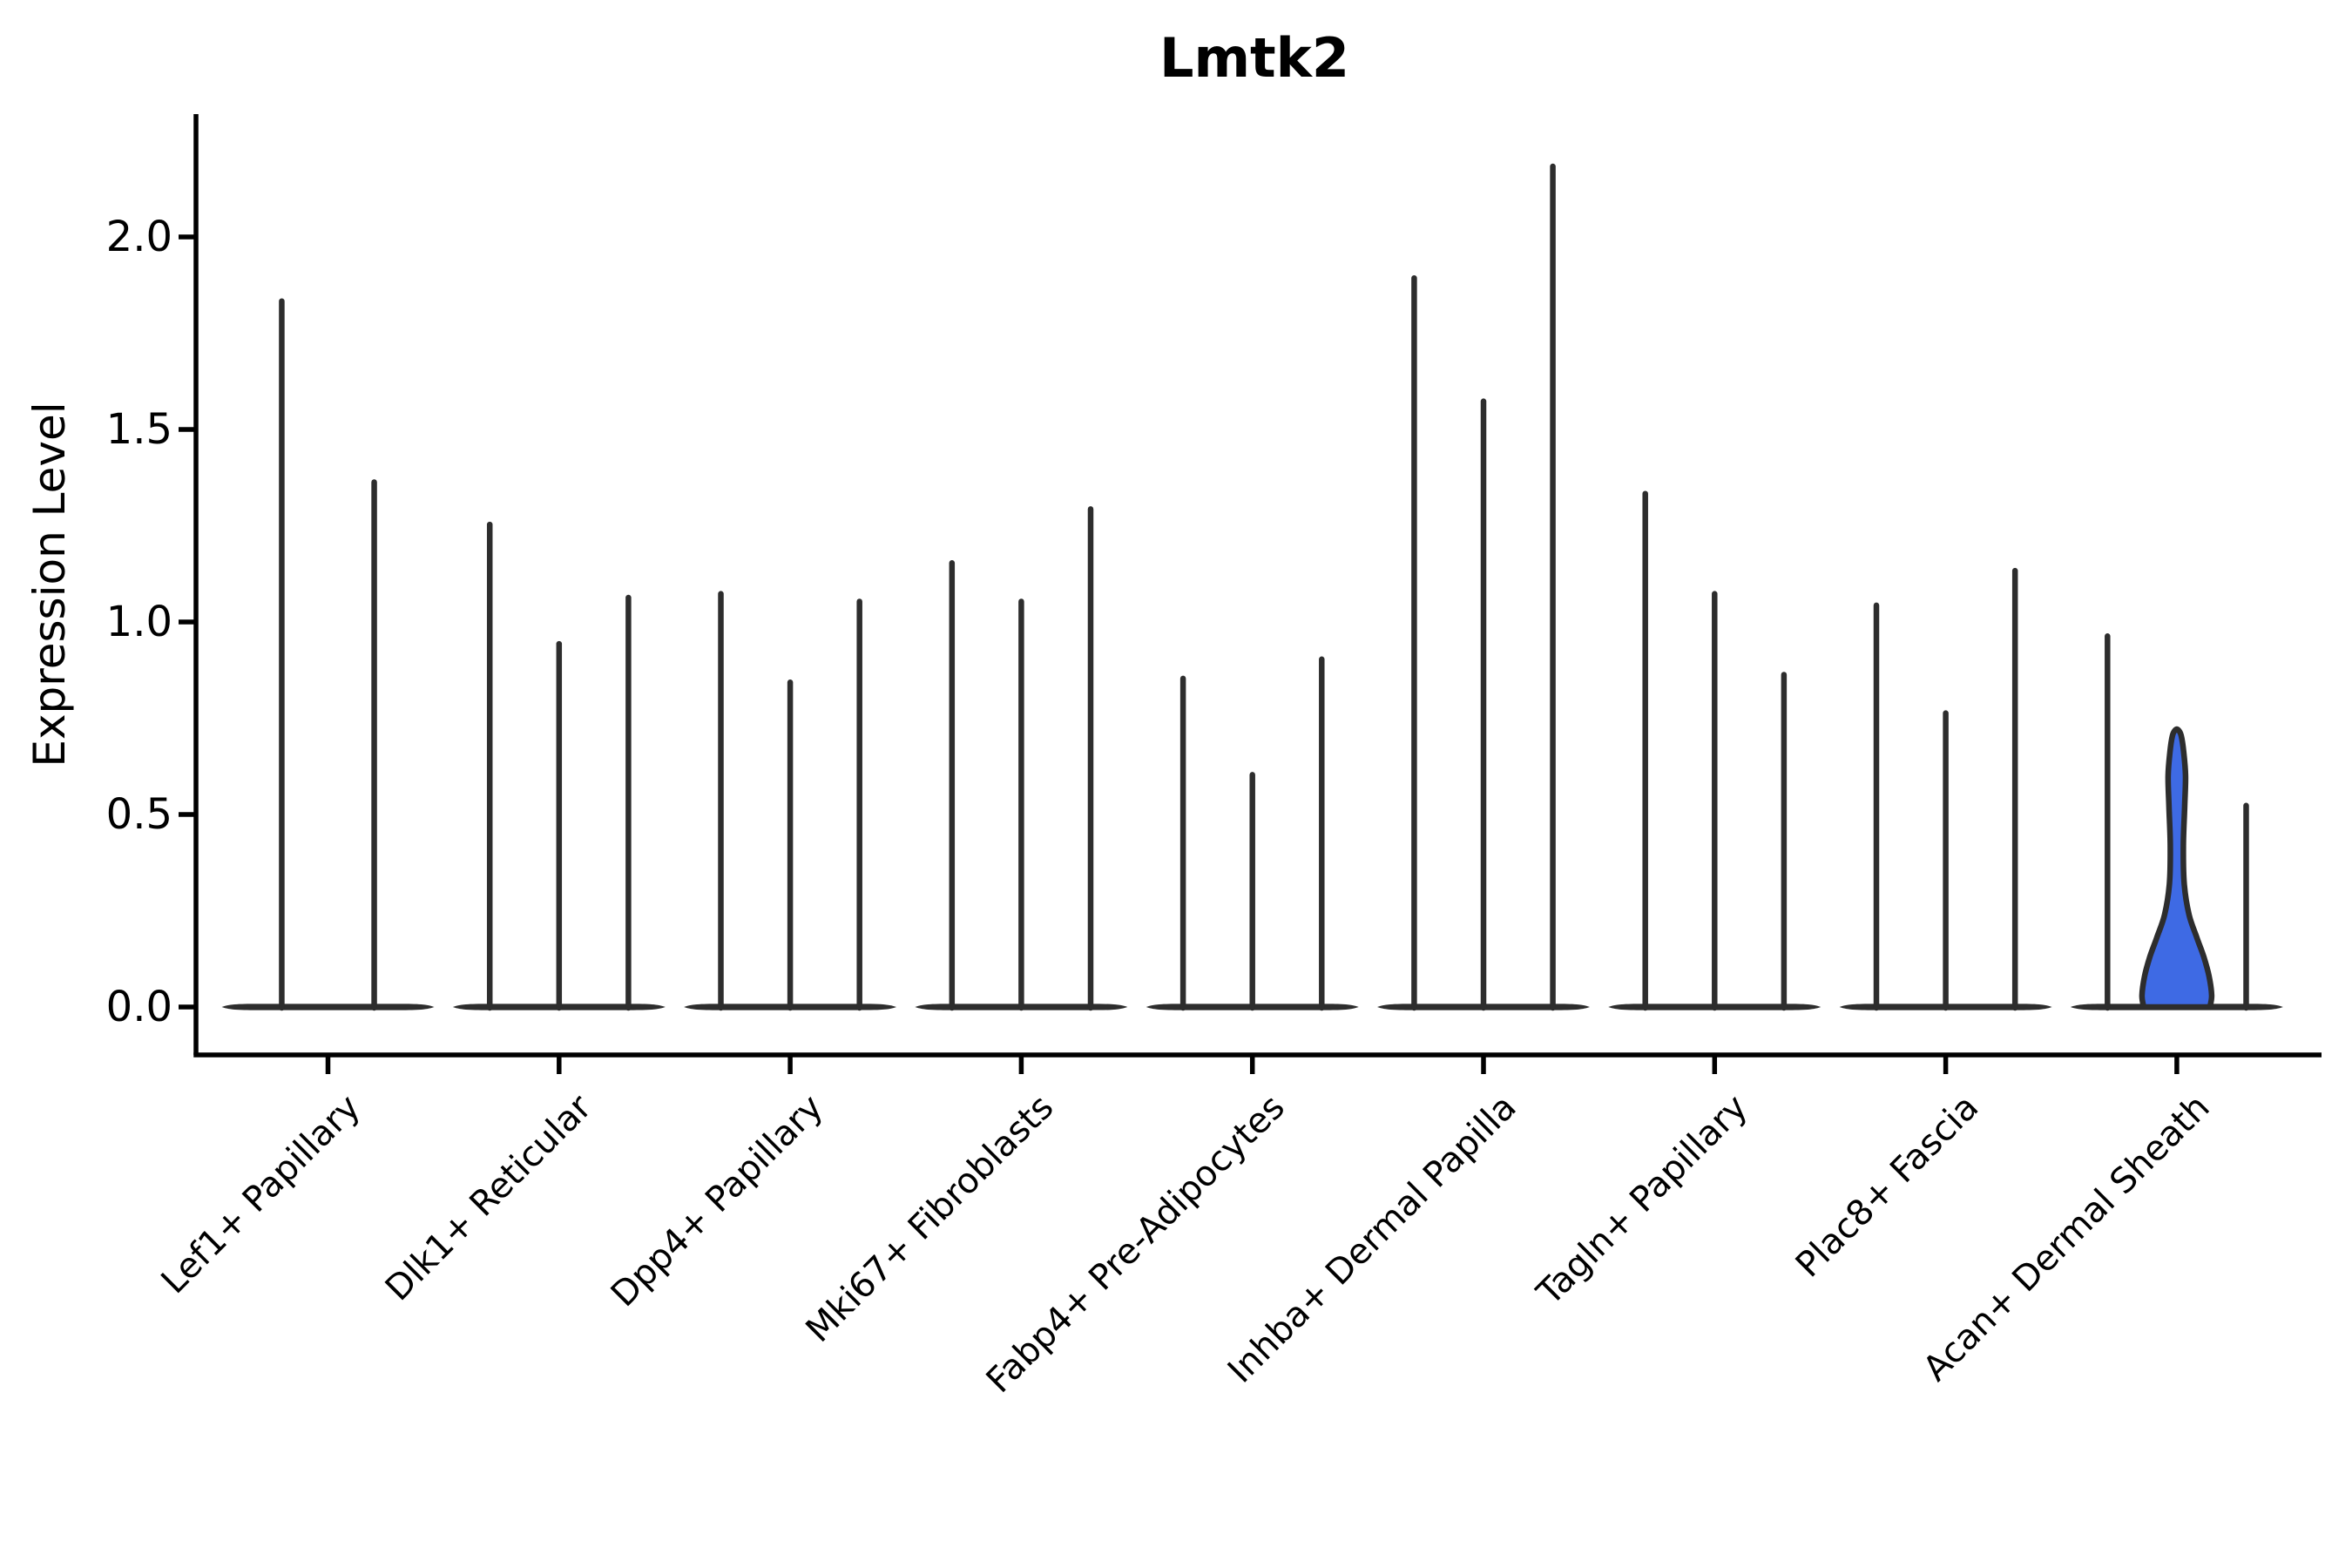 This screenshot has width=2352, height=1568. What do you see at coordinates (328, 1007) in the screenshot?
I see `group-baseline` at bounding box center [328, 1007].